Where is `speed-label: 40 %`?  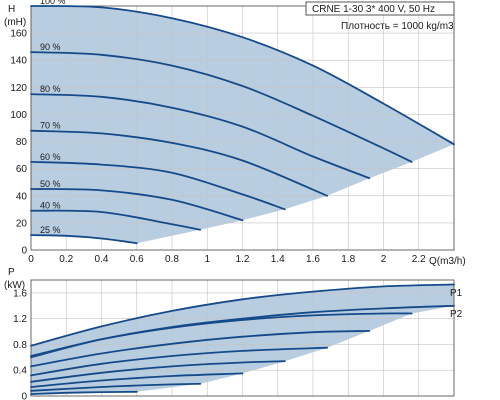
speed-label: 40 % is located at coordinates (50, 206).